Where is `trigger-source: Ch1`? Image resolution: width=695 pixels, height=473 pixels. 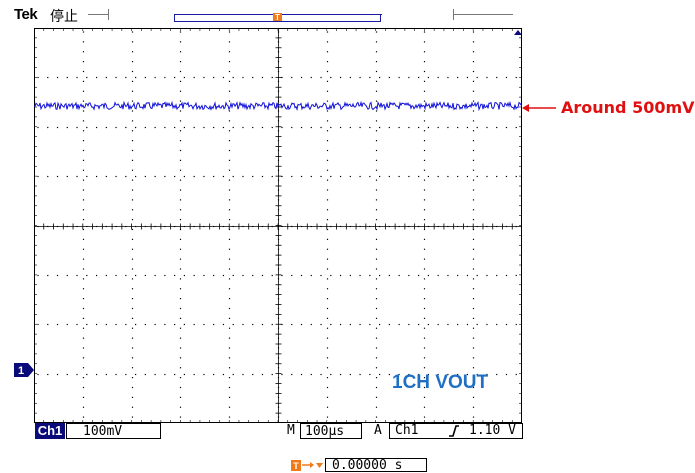
trigger-source: Ch1 is located at coordinates (407, 430).